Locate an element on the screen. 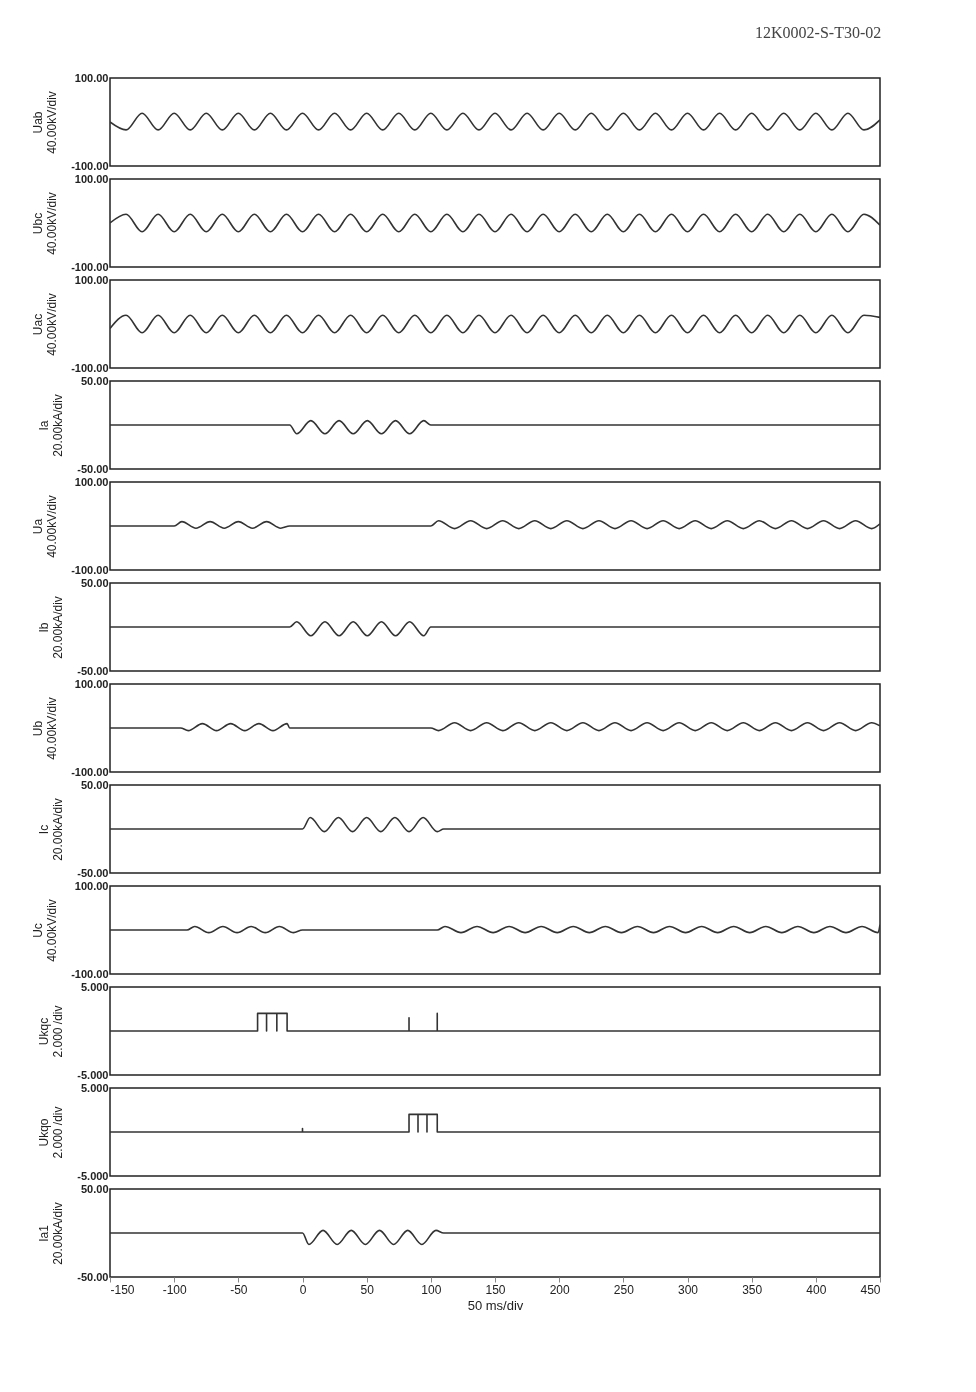 This screenshot has height=1392, width=976. y-axis-title: Ukqc 2.000 /div is located at coordinates (51, 1031).